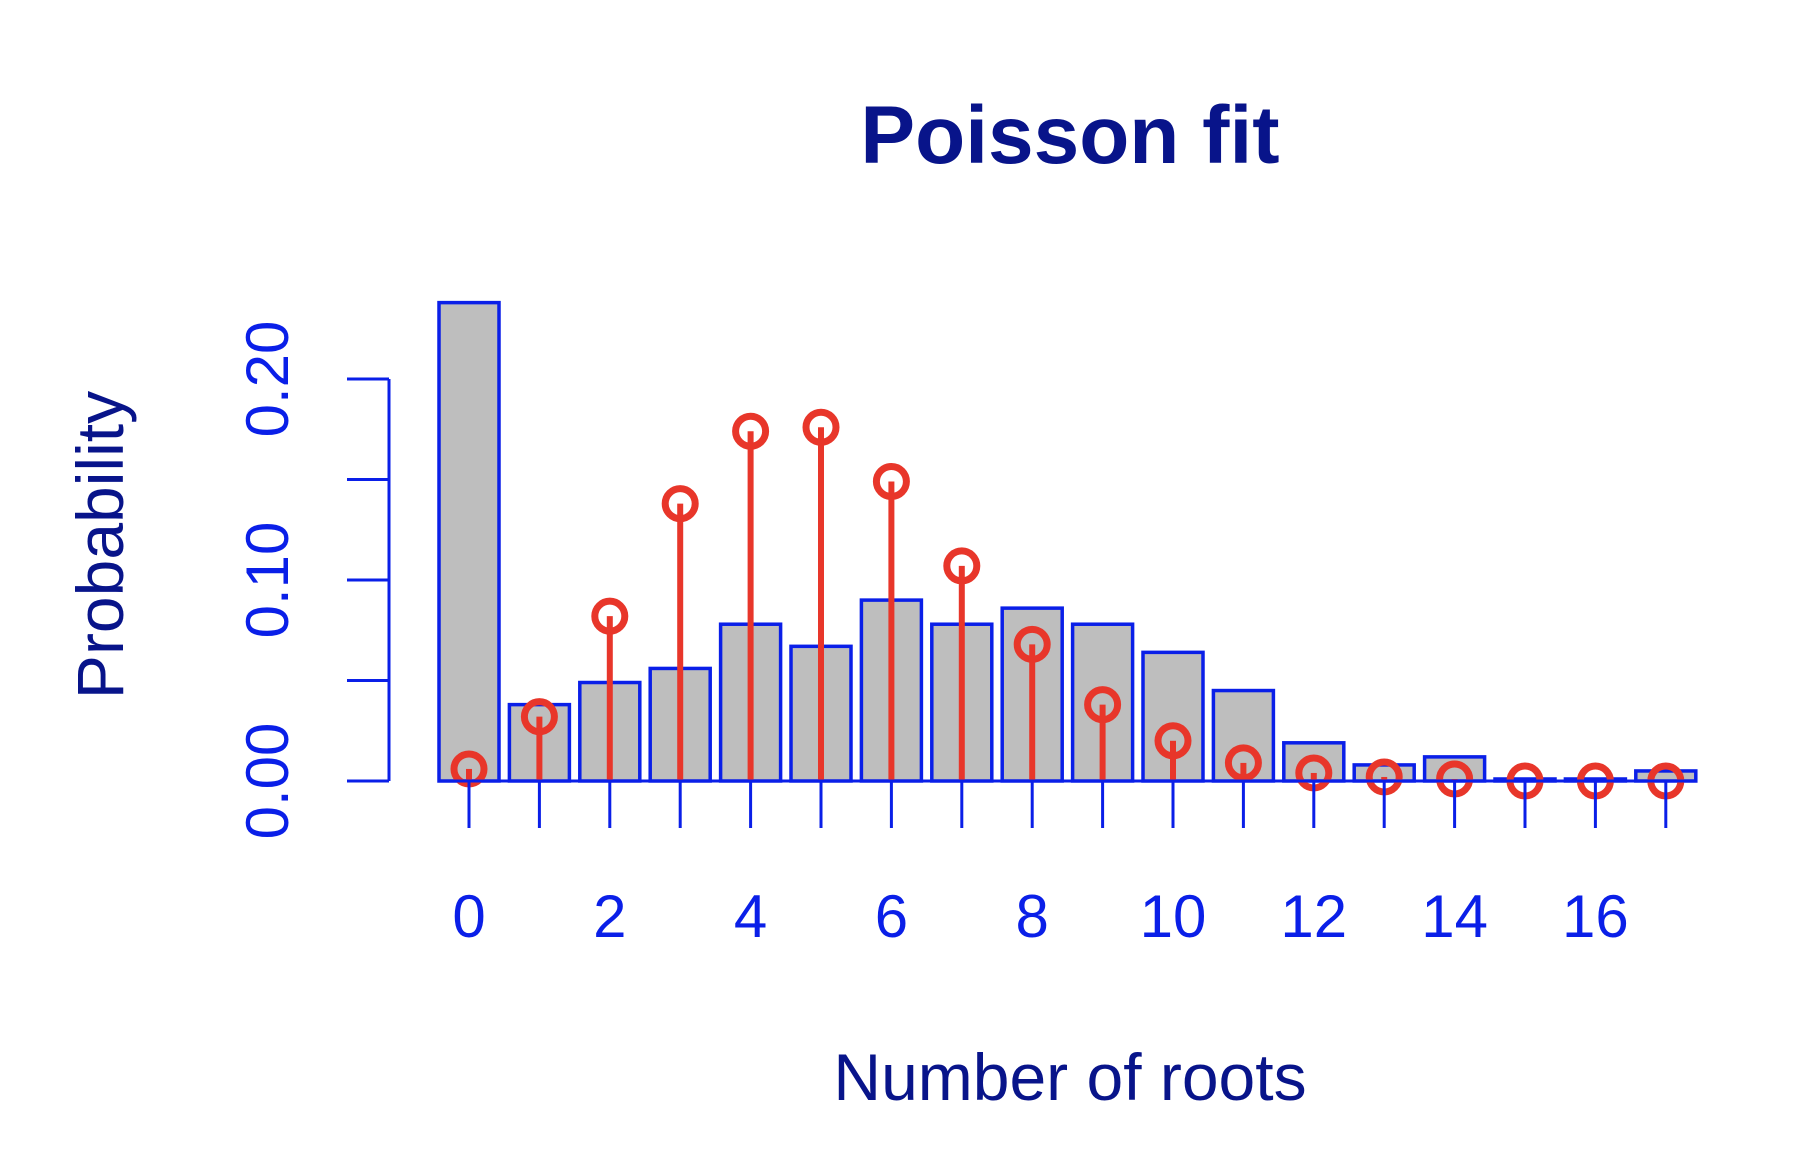 The width and height of the screenshot is (1820, 1166). I want to click on x-tick-label: 16, so click(1595, 916).